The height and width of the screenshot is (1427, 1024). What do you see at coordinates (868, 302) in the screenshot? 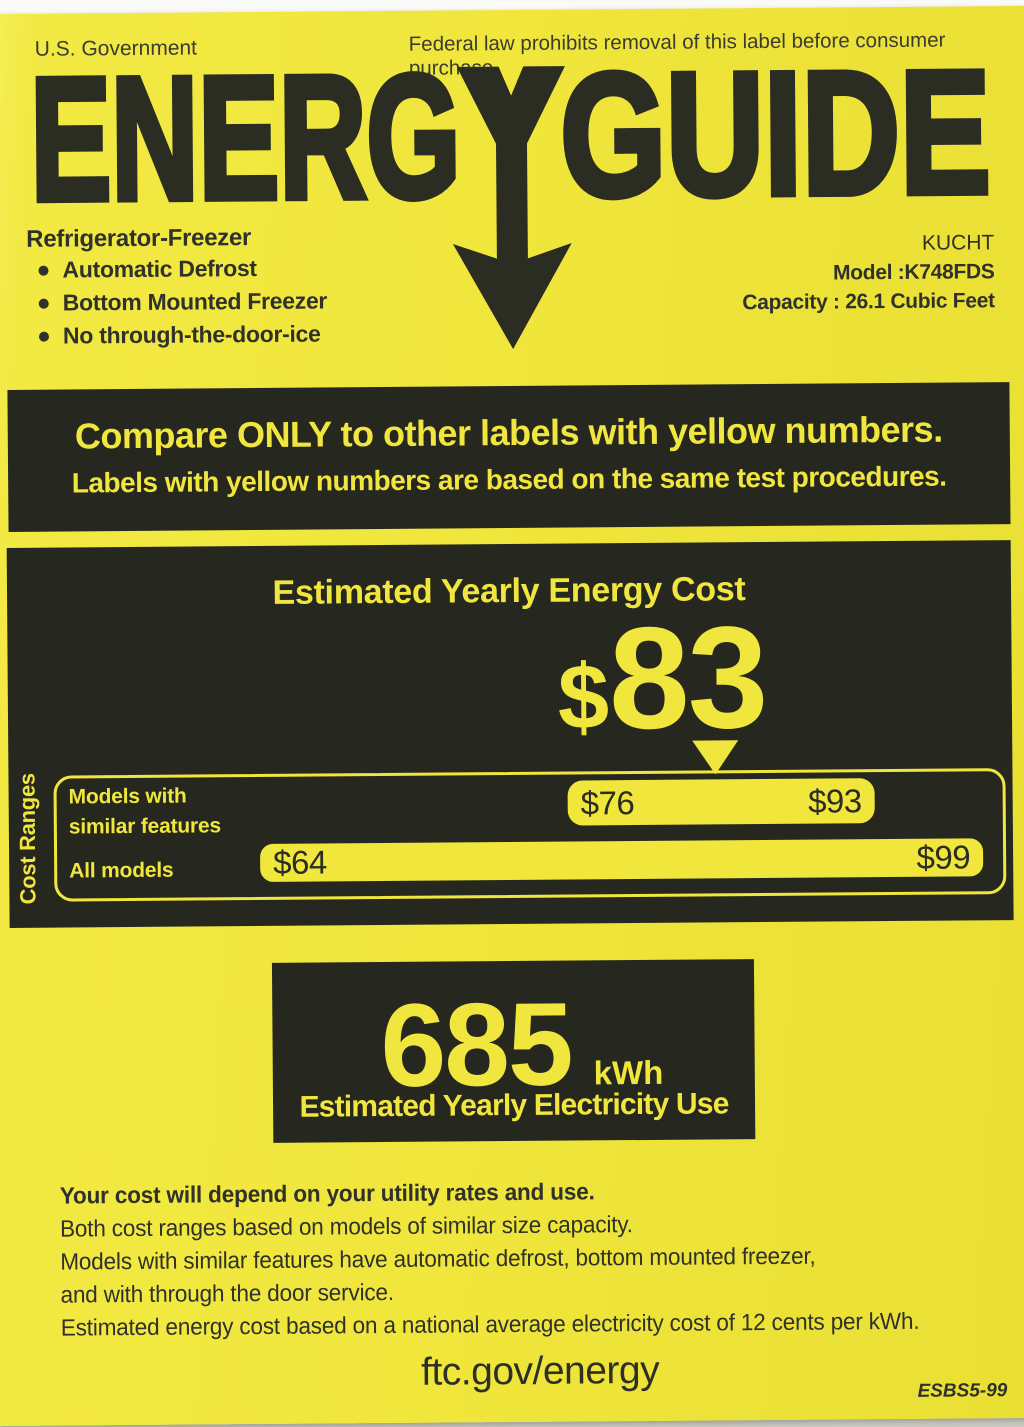
I see `capacity-value: Capacity : 26.1 Cubic Feet` at bounding box center [868, 302].